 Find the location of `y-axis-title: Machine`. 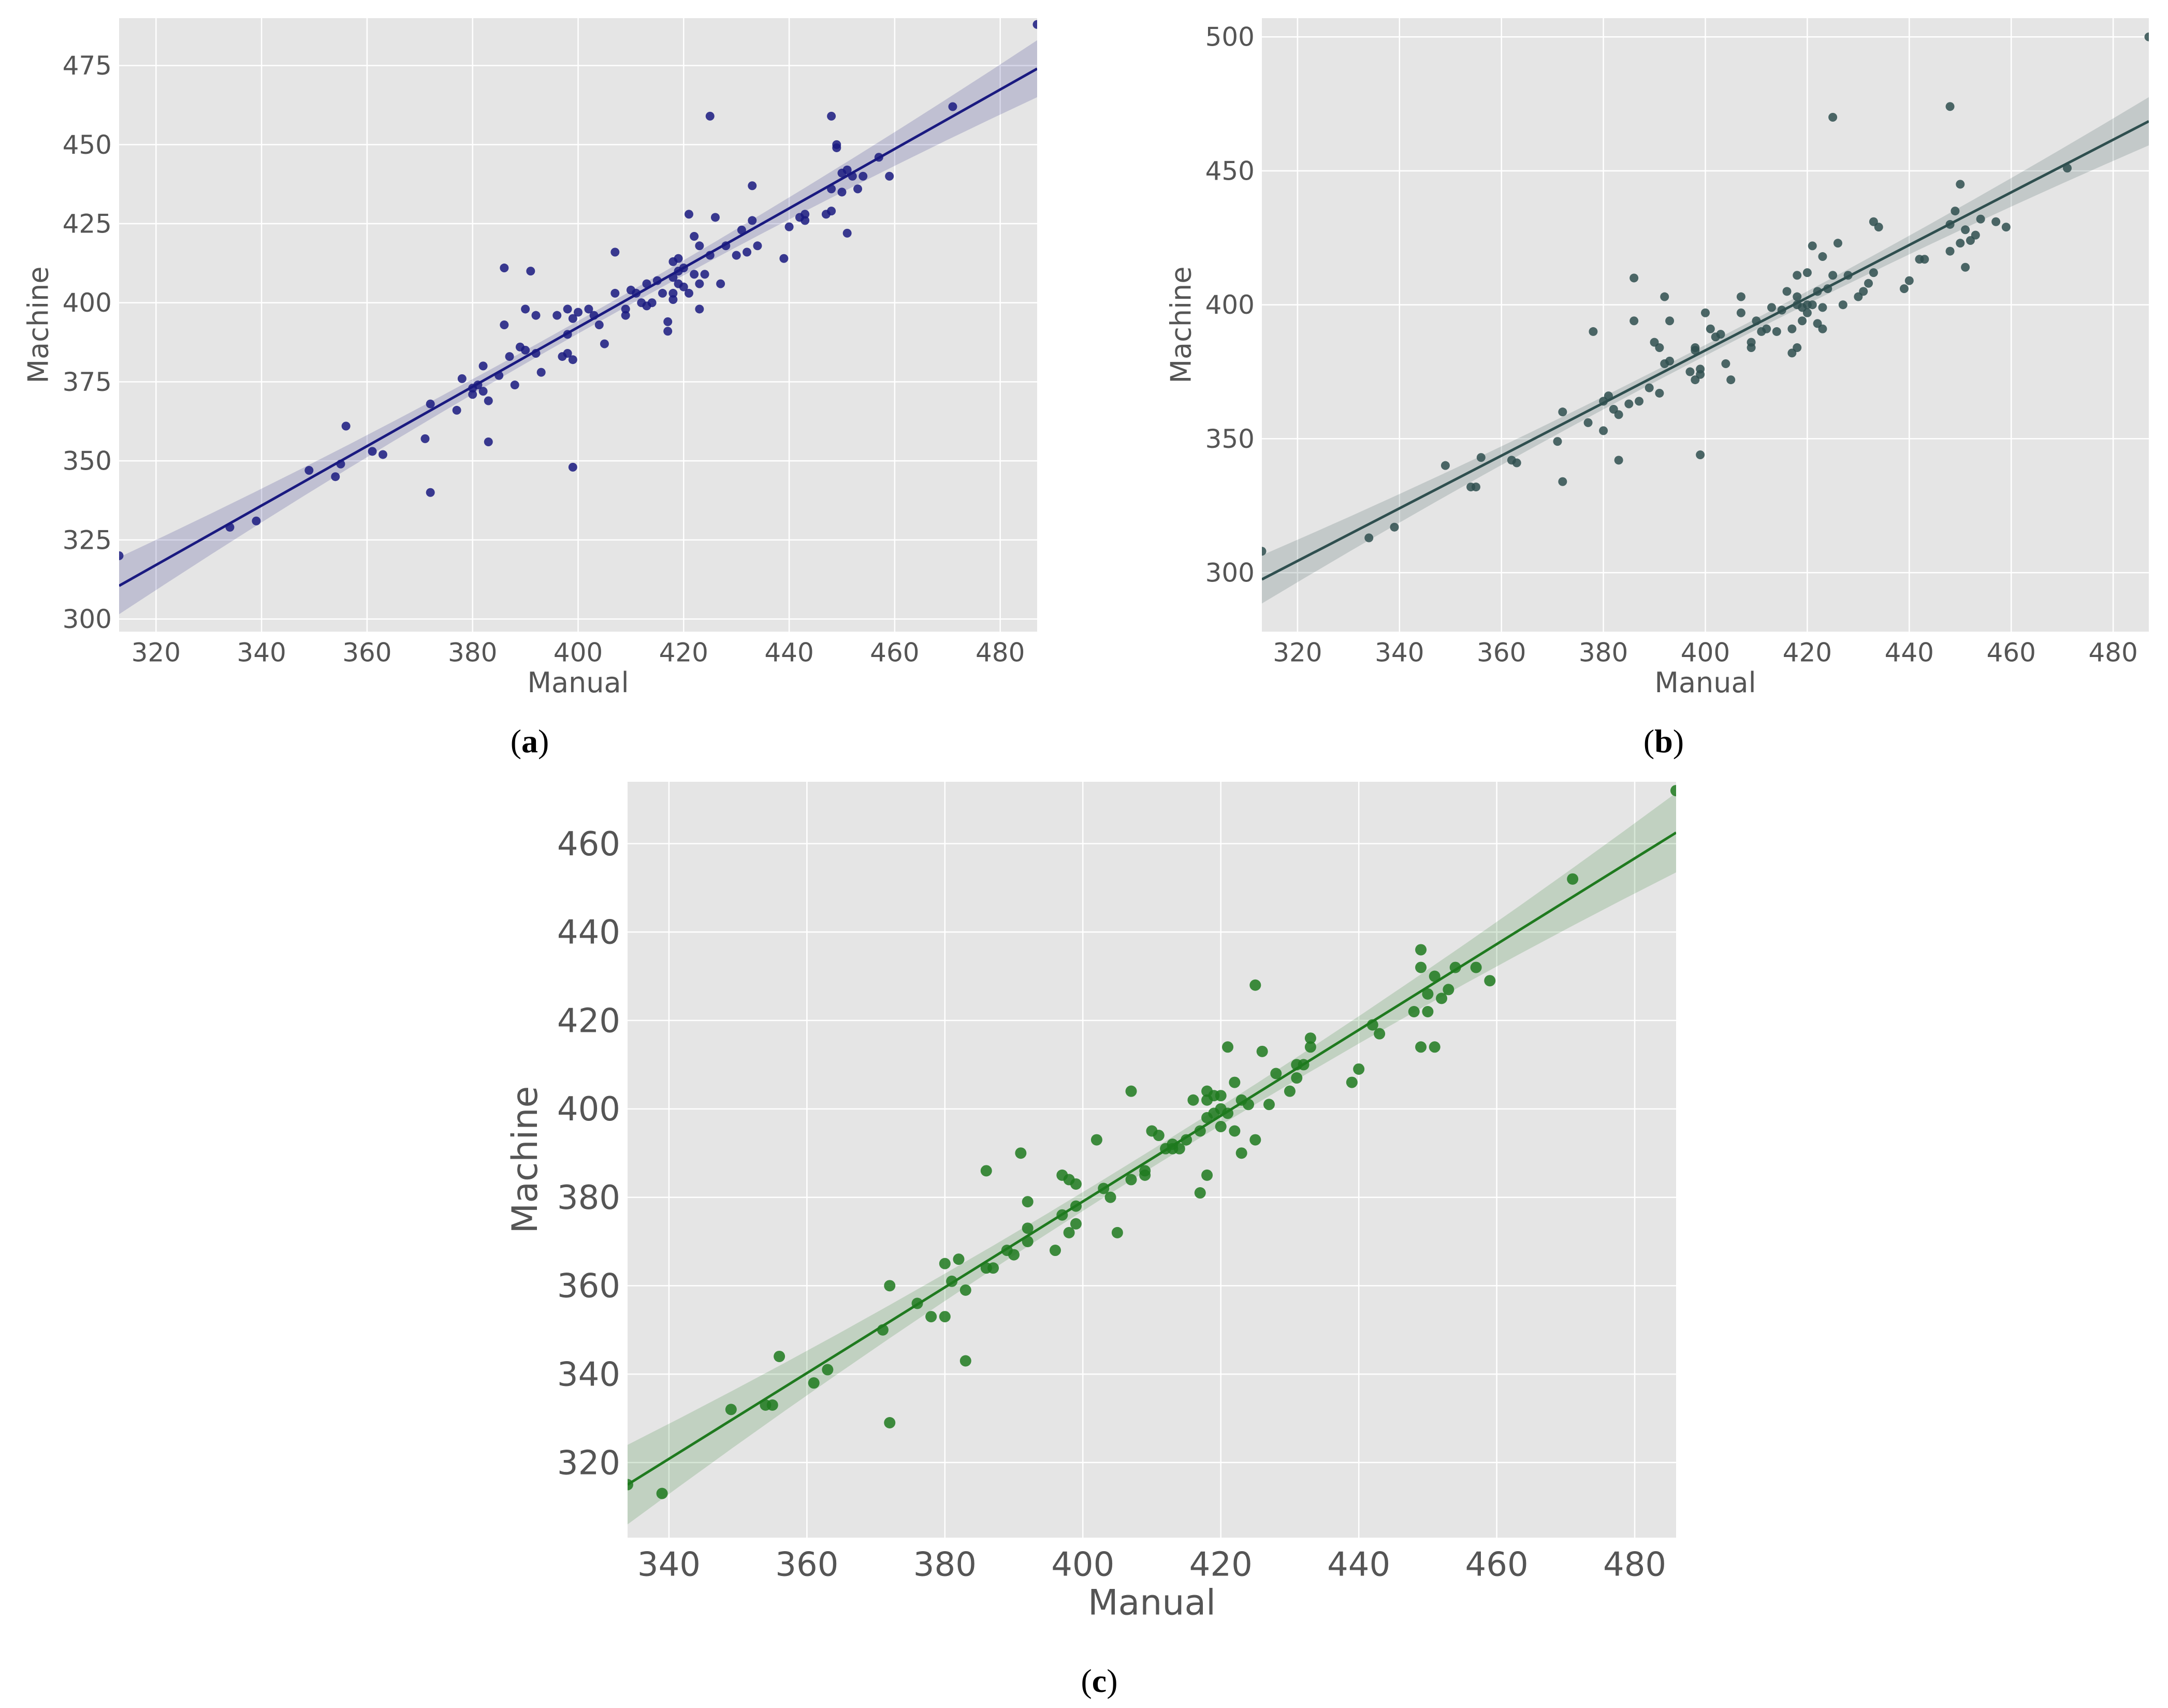

y-axis-title: Machine is located at coordinates (1181, 324).